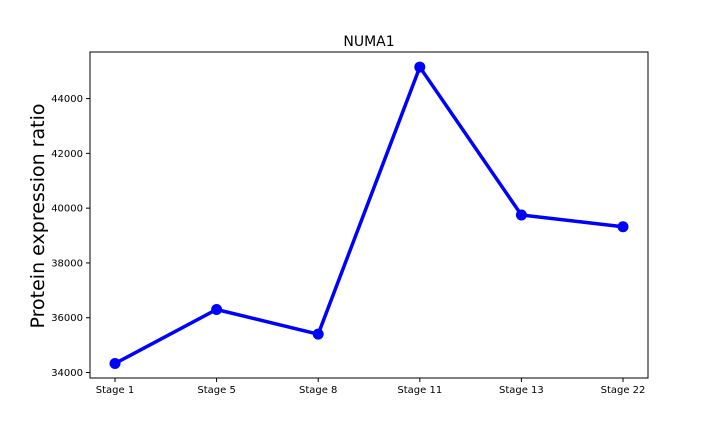 The width and height of the screenshot is (720, 432). I want to click on y-tick-label: 40000, so click(67, 209).